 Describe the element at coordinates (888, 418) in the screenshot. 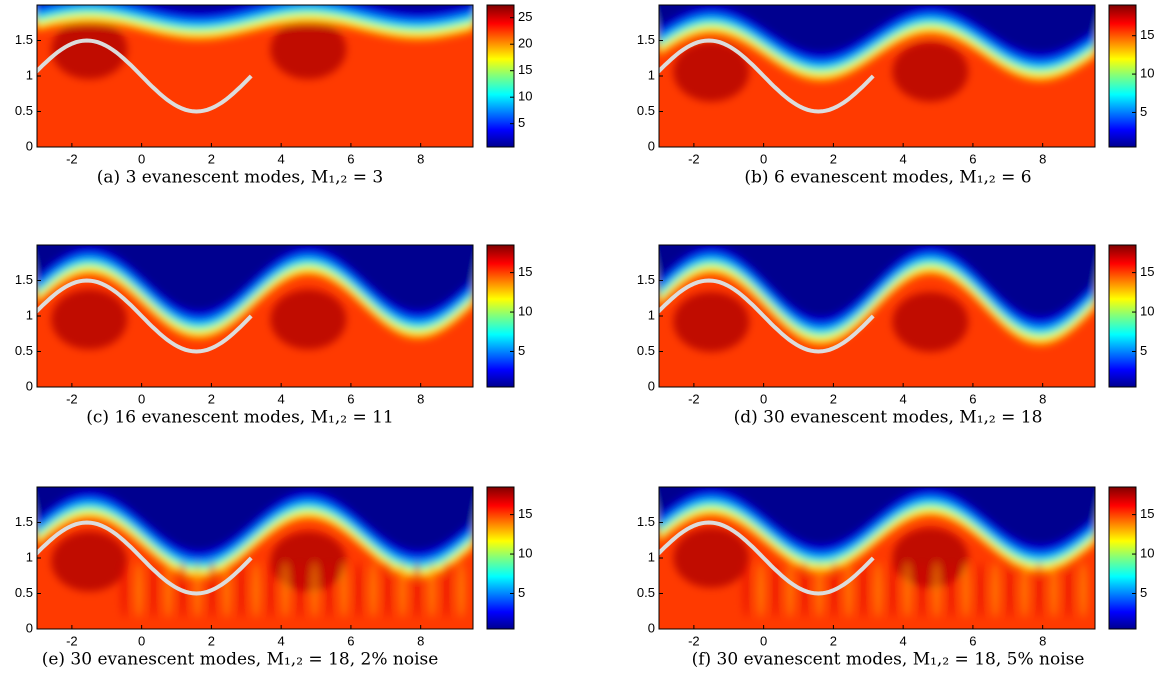

I see `caption: (d) 30 evanescent modes, M₁,₂ = 18` at that location.